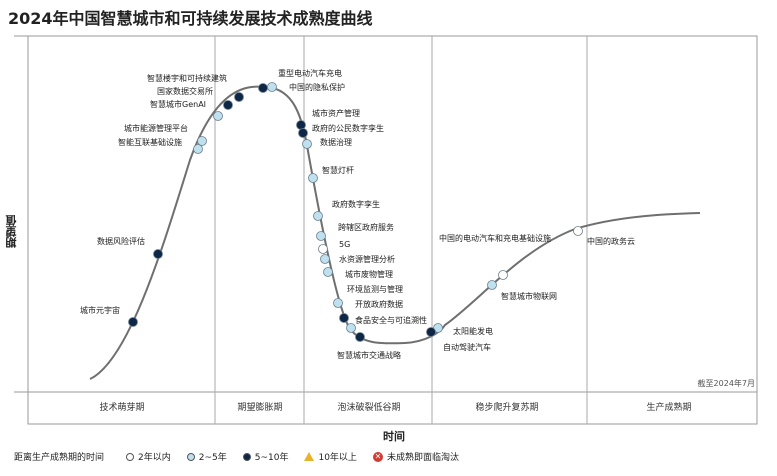 The image size is (777, 476). I want to click on legend-item: ✕ 未成熟即面临淘汰, so click(415, 456).